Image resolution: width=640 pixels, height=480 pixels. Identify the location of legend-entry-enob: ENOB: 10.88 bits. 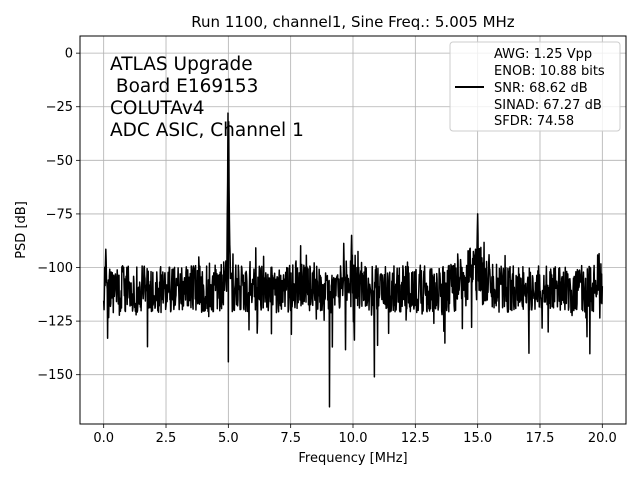
(549, 71).